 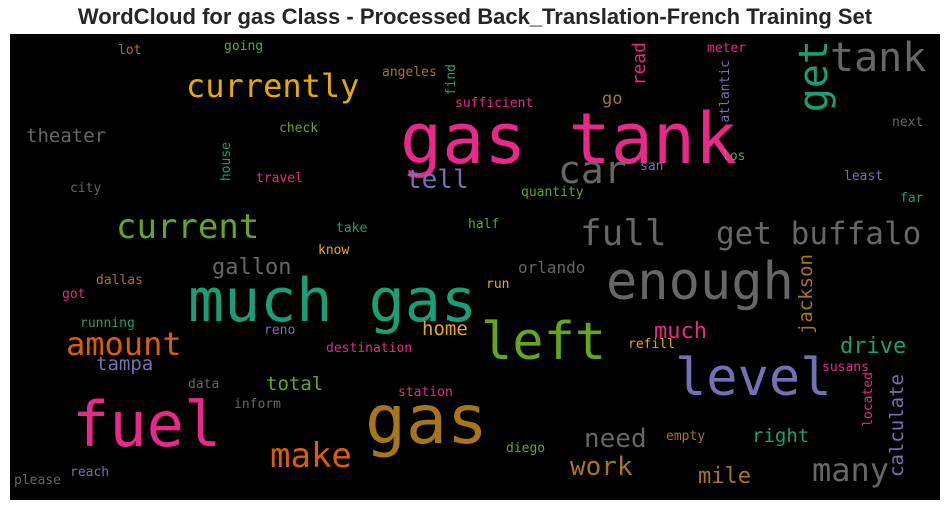 What do you see at coordinates (601, 467) in the screenshot?
I see `word-work: work` at bounding box center [601, 467].